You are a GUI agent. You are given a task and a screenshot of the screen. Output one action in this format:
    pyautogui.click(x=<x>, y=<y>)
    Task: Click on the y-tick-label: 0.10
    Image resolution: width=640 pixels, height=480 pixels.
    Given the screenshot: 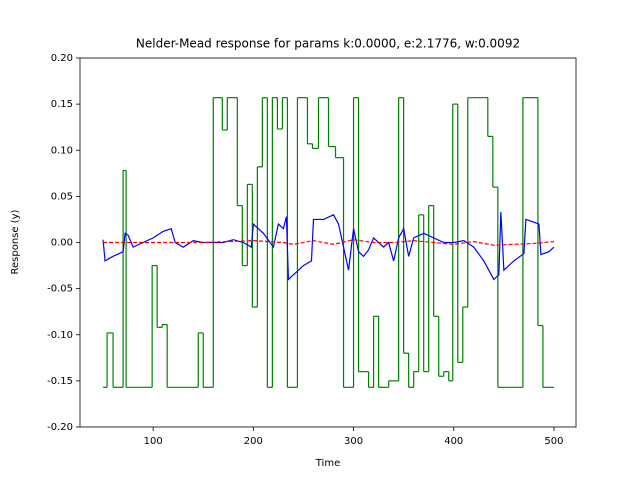 What is the action you would take?
    pyautogui.click(x=62, y=150)
    